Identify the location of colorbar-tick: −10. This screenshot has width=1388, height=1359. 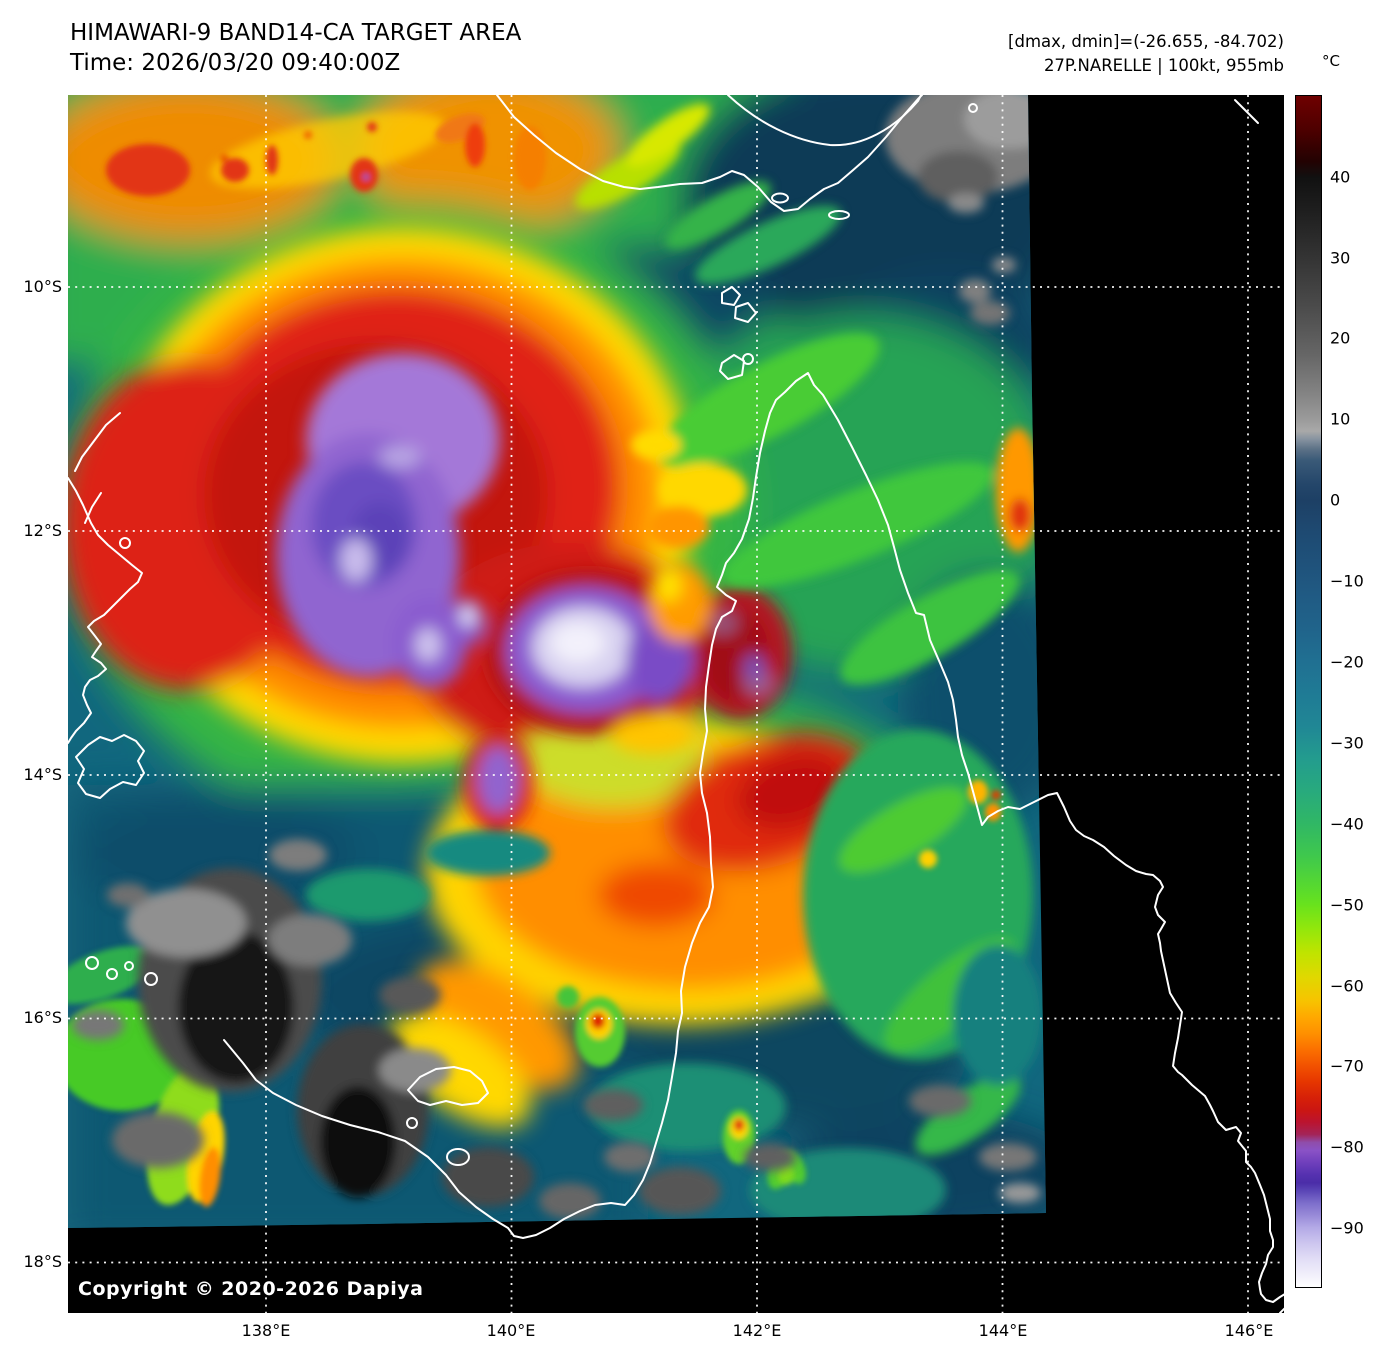
(1347, 581).